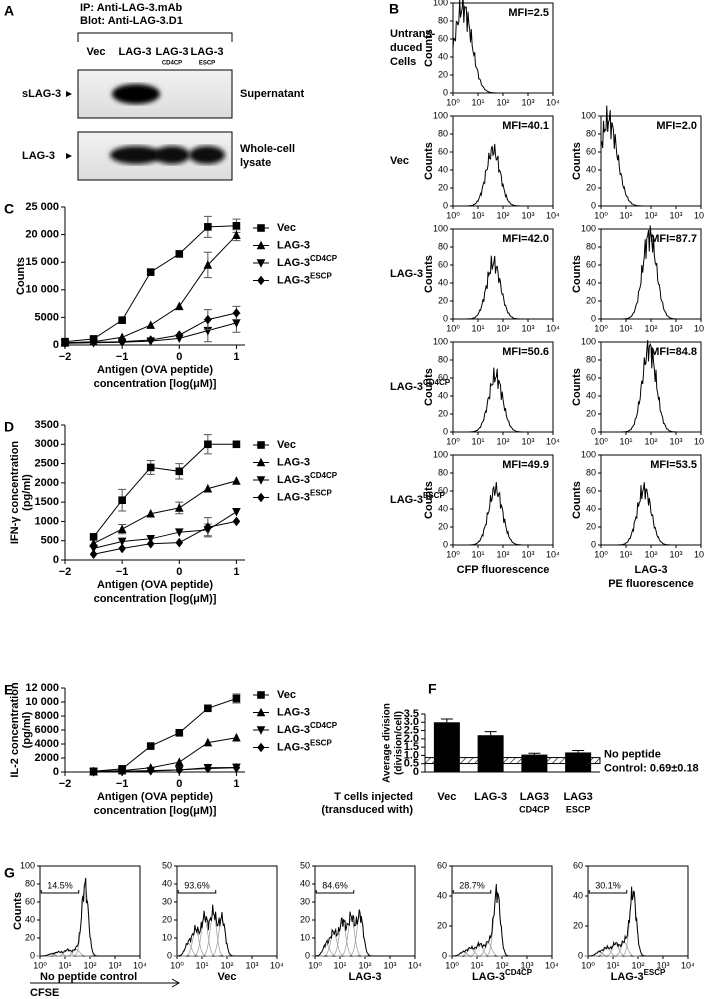  What do you see at coordinates (47, 744) in the screenshot?
I see `y-tick-label: 4000` at bounding box center [47, 744].